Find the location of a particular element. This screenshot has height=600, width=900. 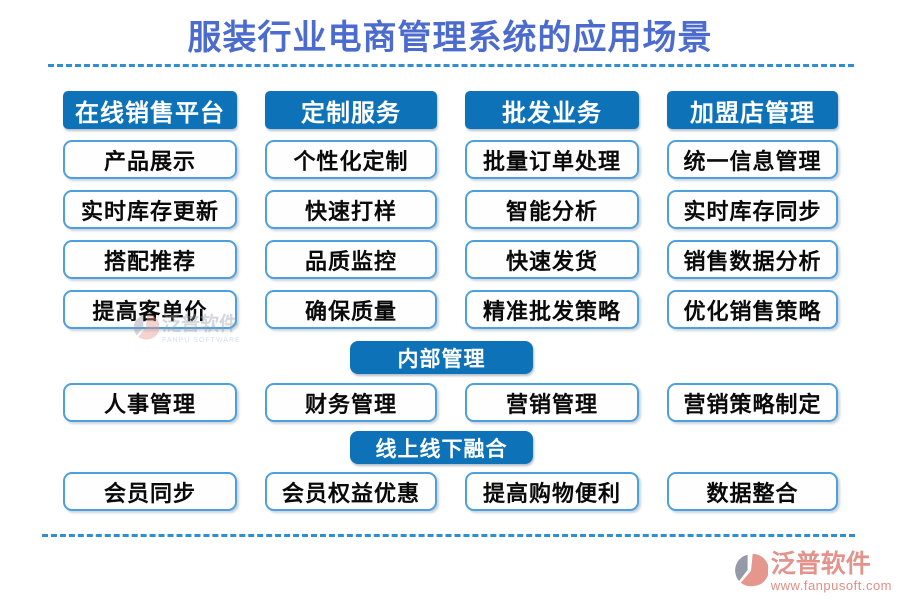

scenario-item: 确保质量 is located at coordinates (351, 309).